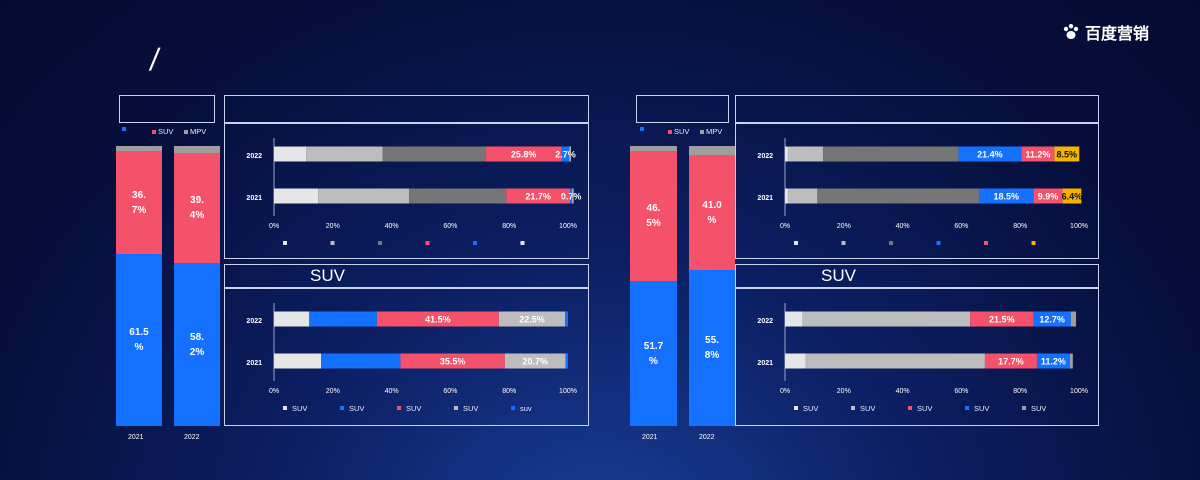 Image resolution: width=1200 pixels, height=480 pixels. I want to click on data-label: 22.5%, so click(532, 320).